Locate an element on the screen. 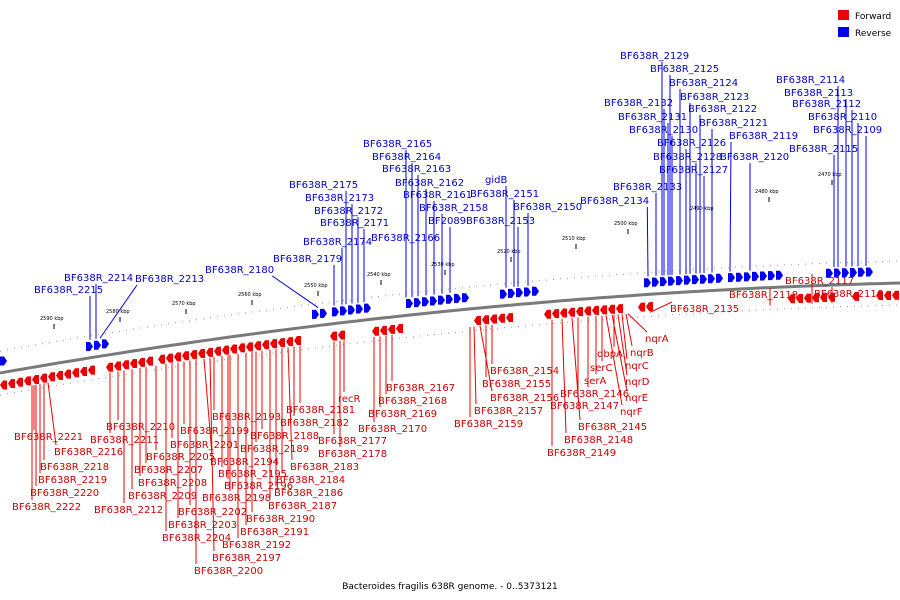 The height and width of the screenshot is (600, 900). reverse-gene-label: BF638R_2166 is located at coordinates (405, 238).